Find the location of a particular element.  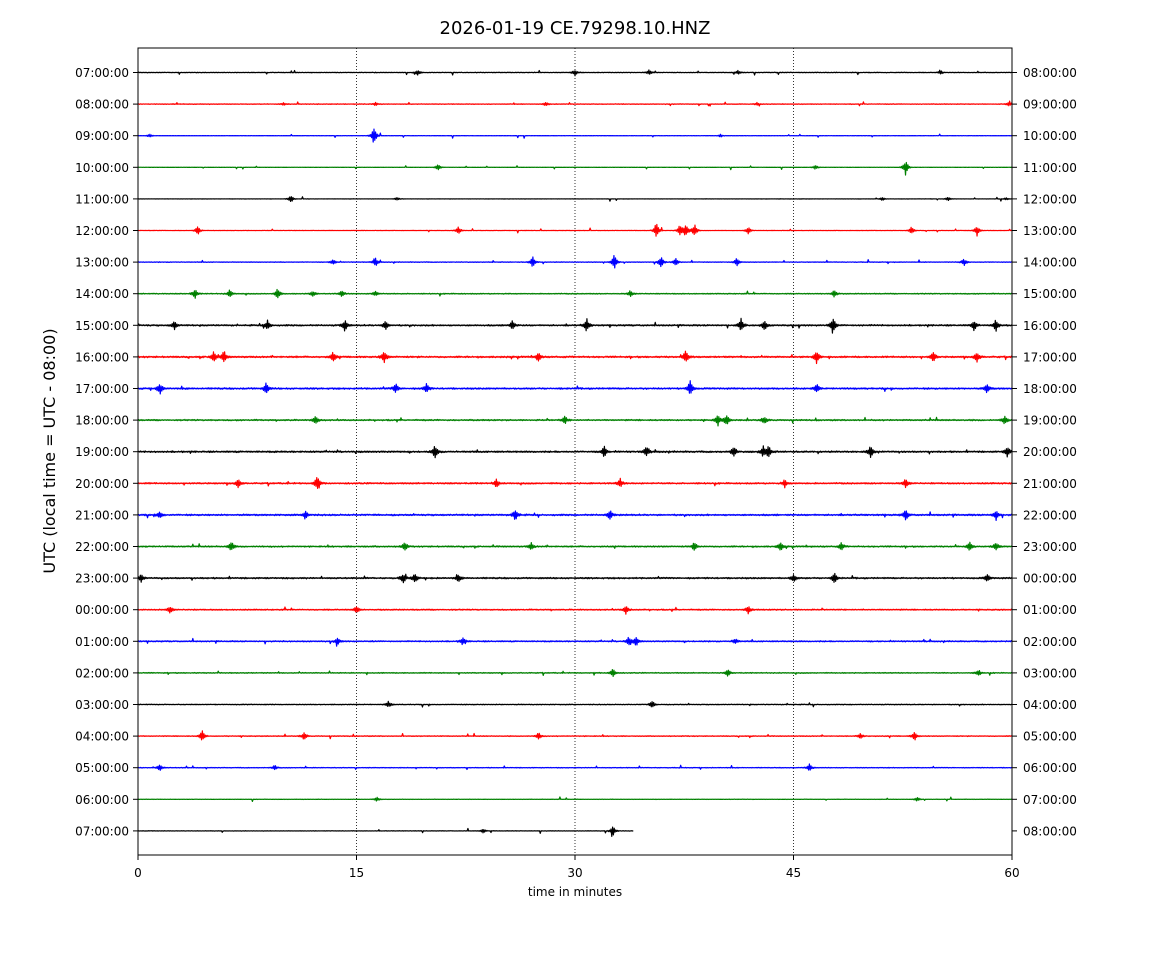

utc-label: 11:00:00 is located at coordinates (102, 199).